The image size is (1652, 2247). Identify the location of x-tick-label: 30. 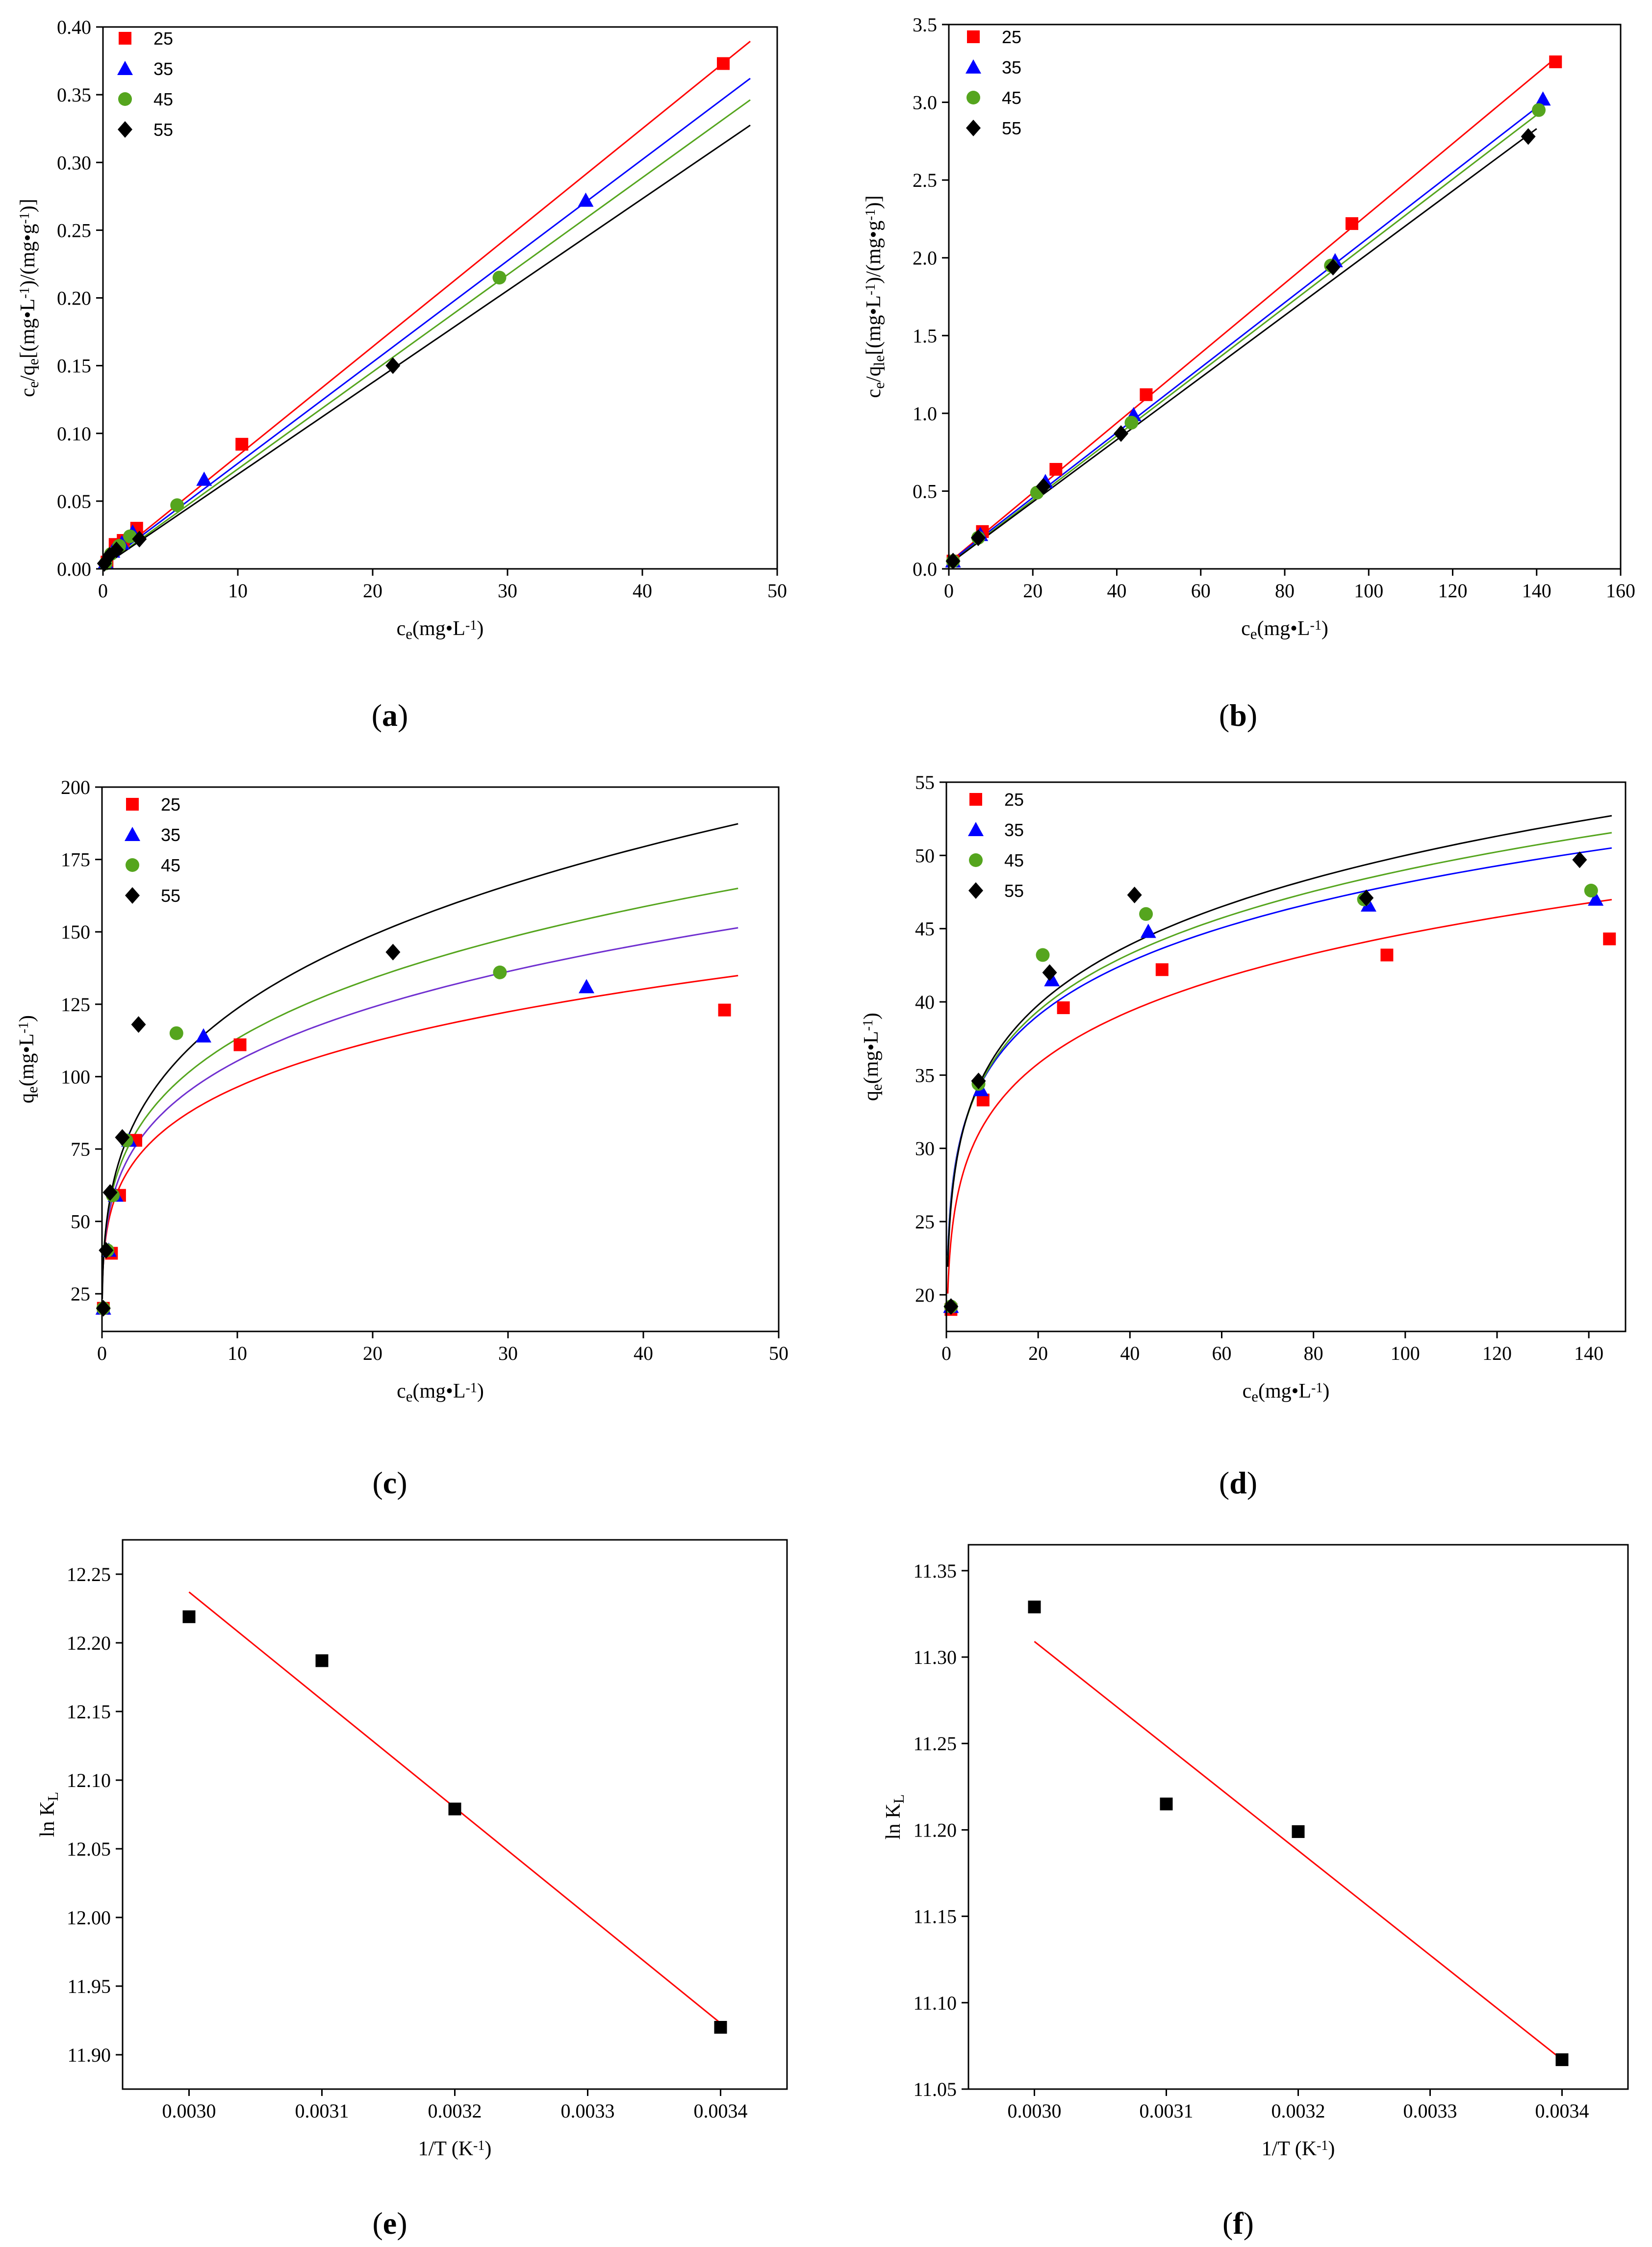
(508, 1353).